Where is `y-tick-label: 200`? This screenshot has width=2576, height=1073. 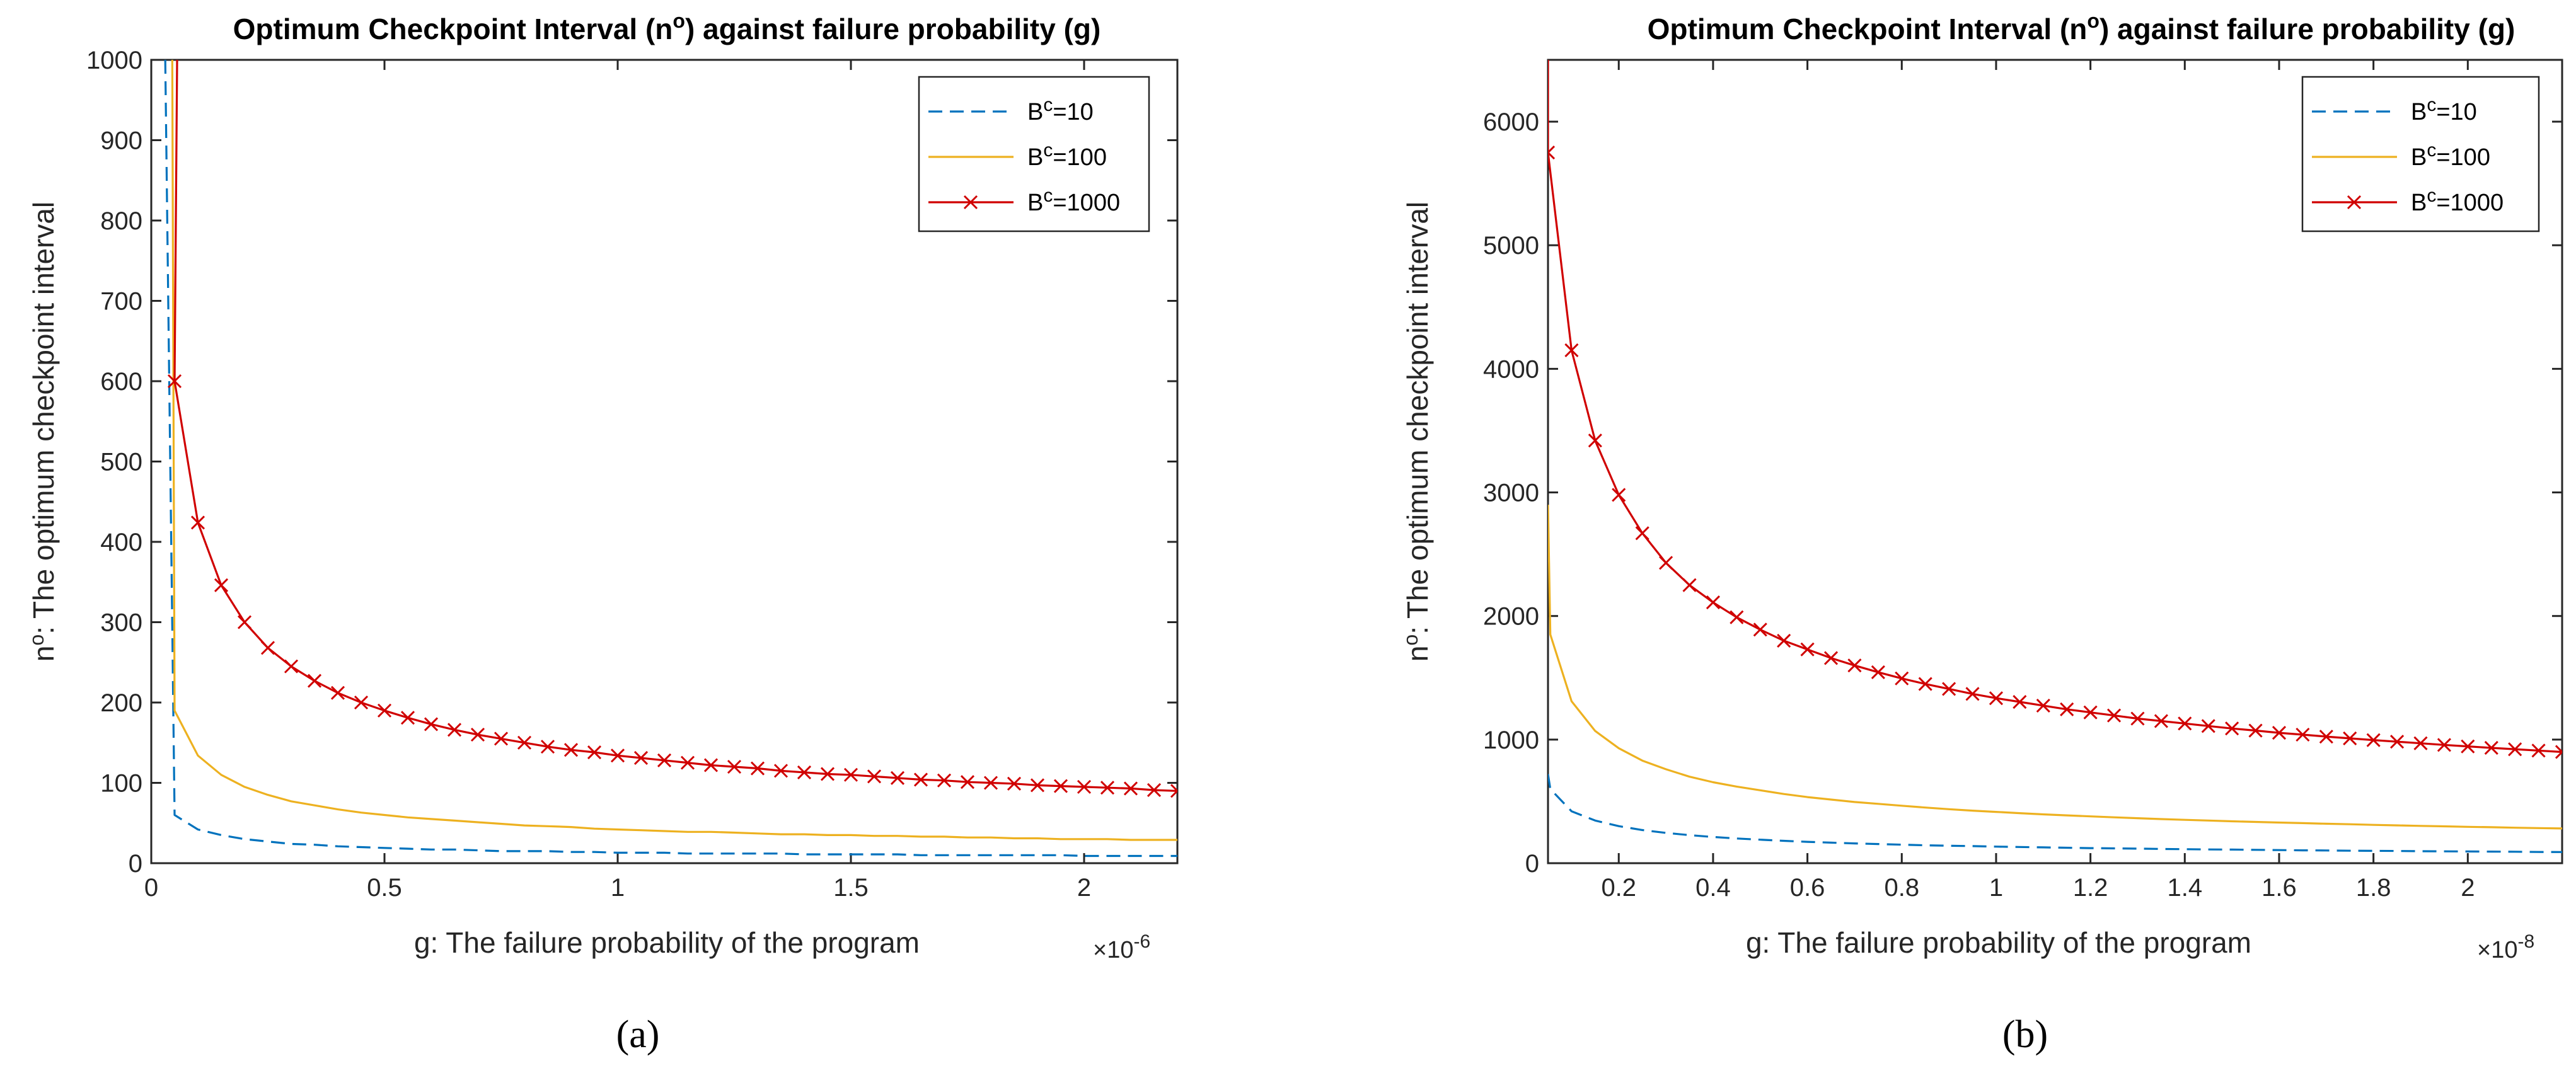
y-tick-label: 200 is located at coordinates (121, 703).